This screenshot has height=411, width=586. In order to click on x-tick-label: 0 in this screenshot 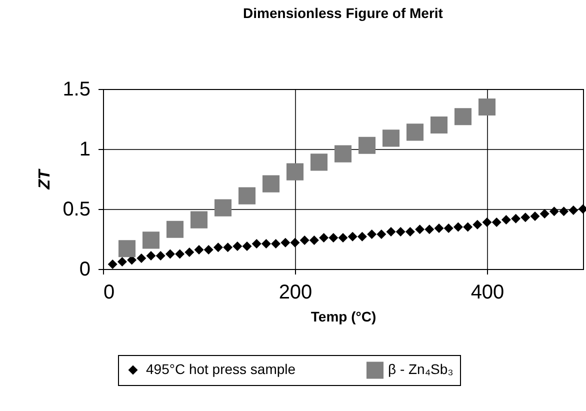, I will do `click(109, 293)`.